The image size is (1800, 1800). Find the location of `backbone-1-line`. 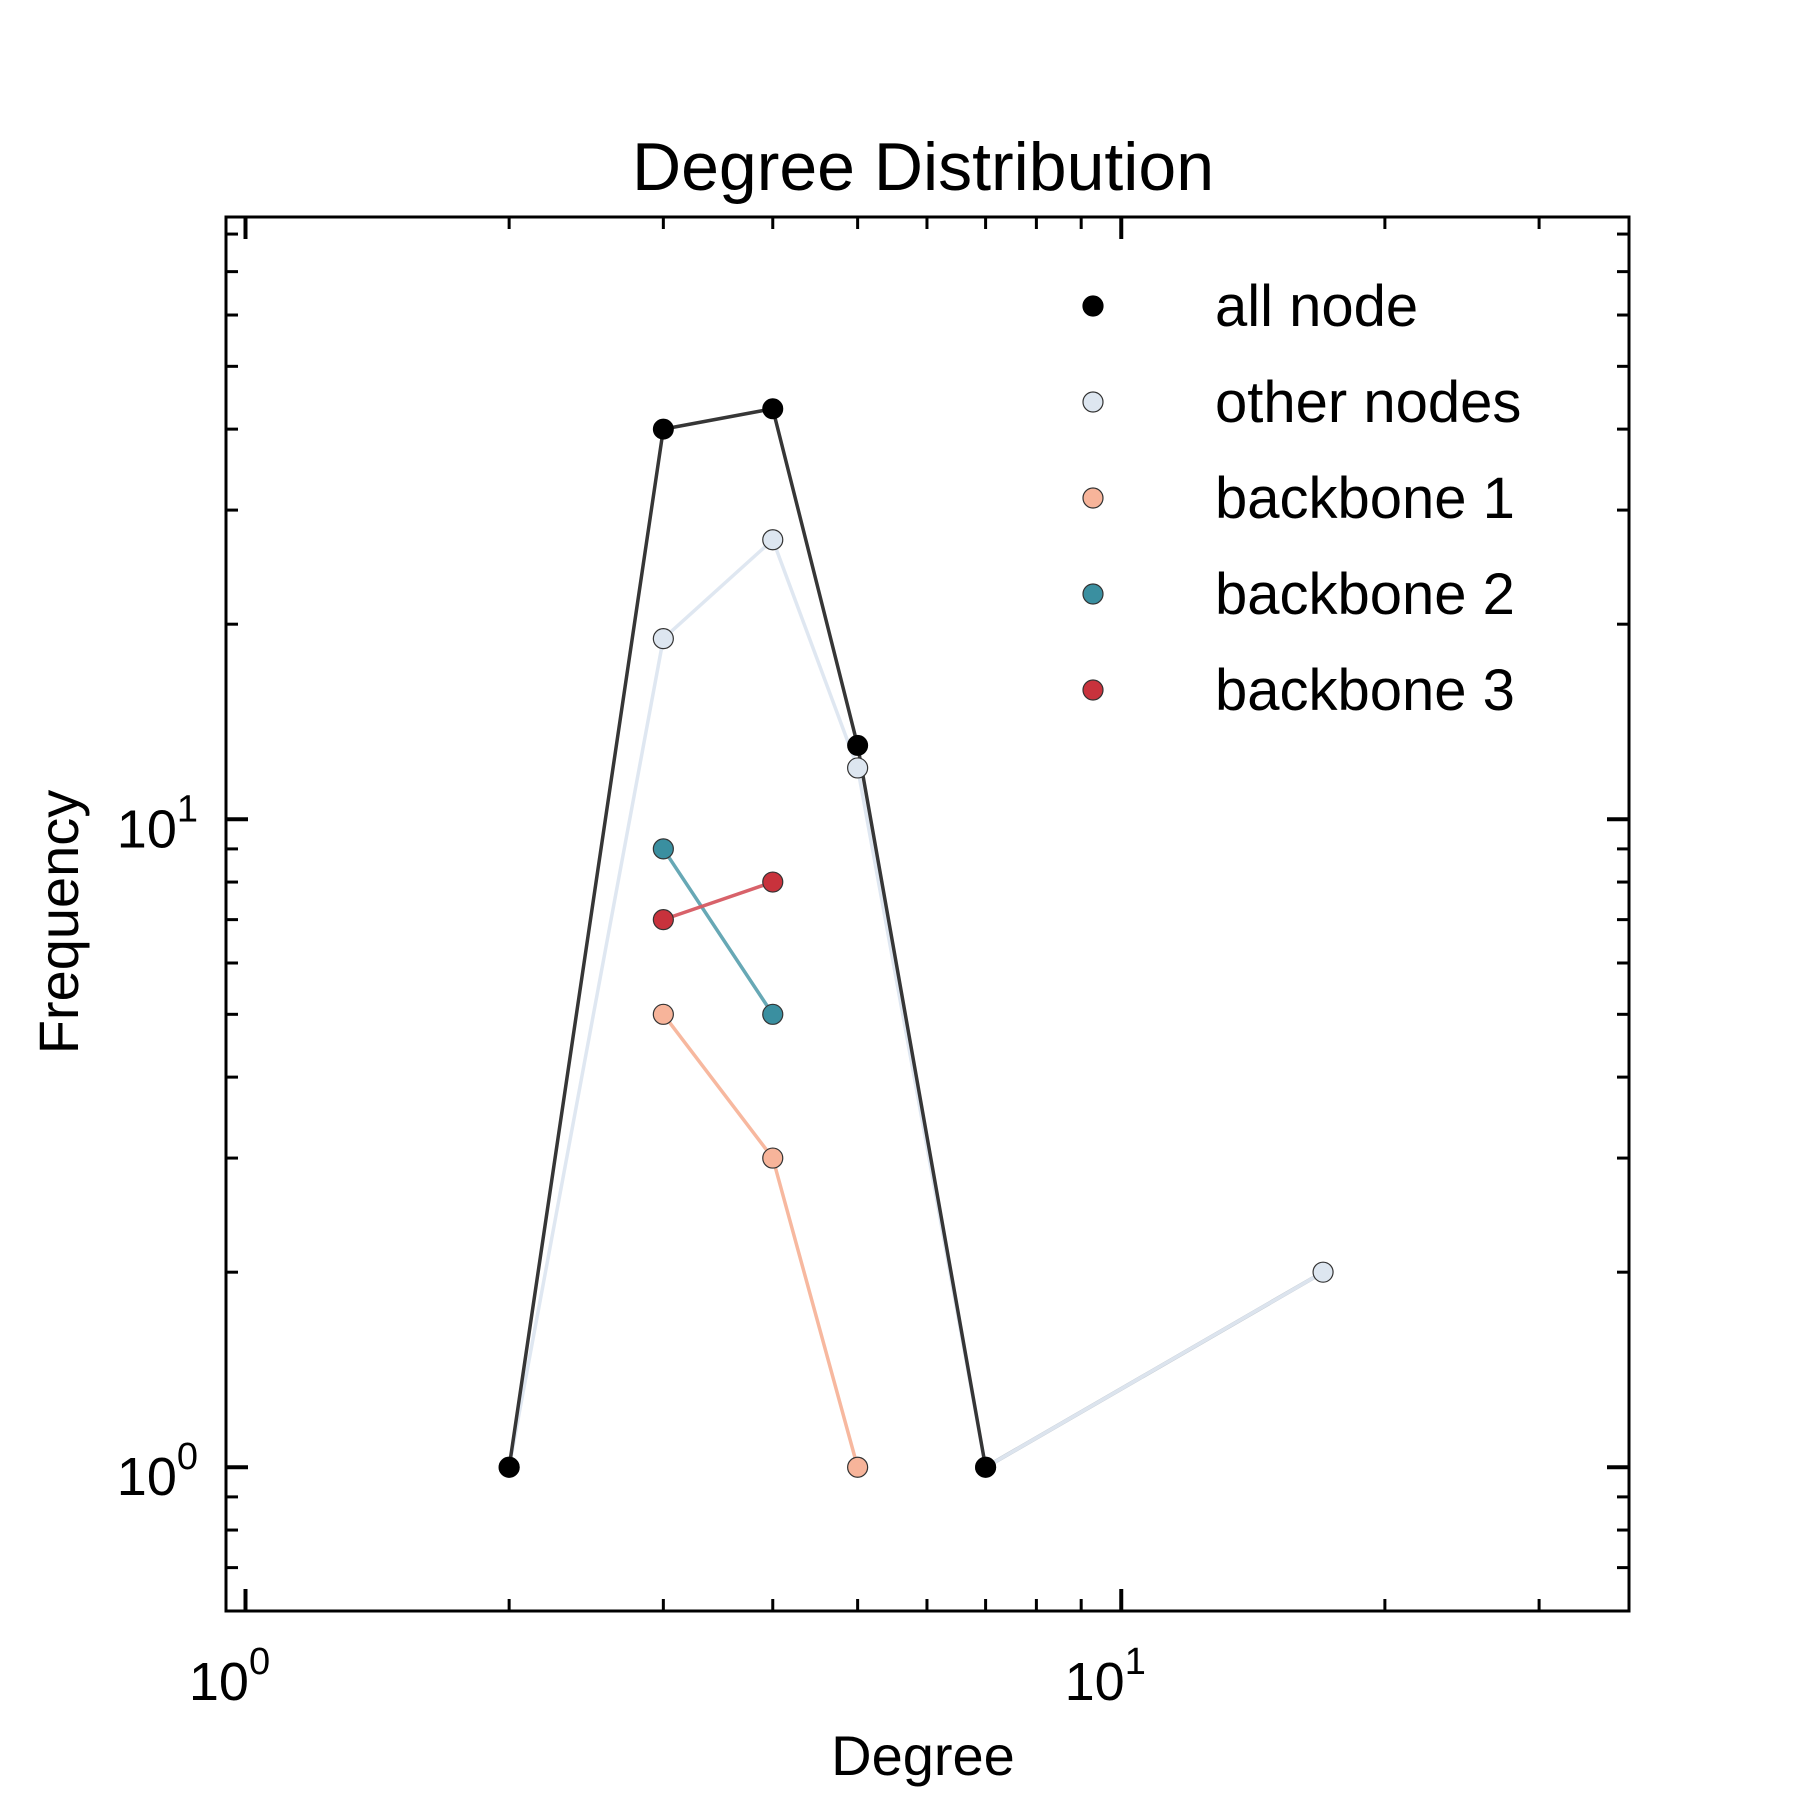

backbone-1-line is located at coordinates (760, 1240).